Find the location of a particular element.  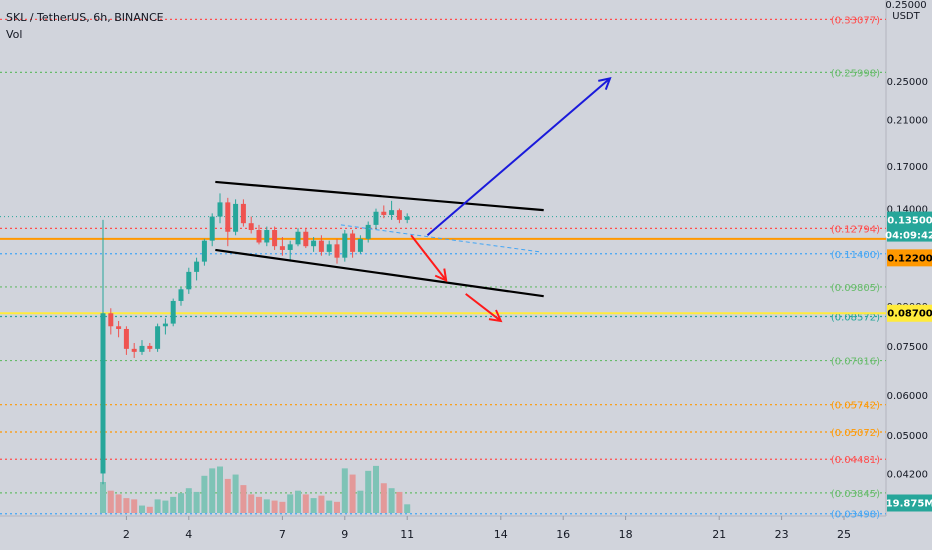

price-tick-label: 0.06000 is located at coordinates (907, 396).